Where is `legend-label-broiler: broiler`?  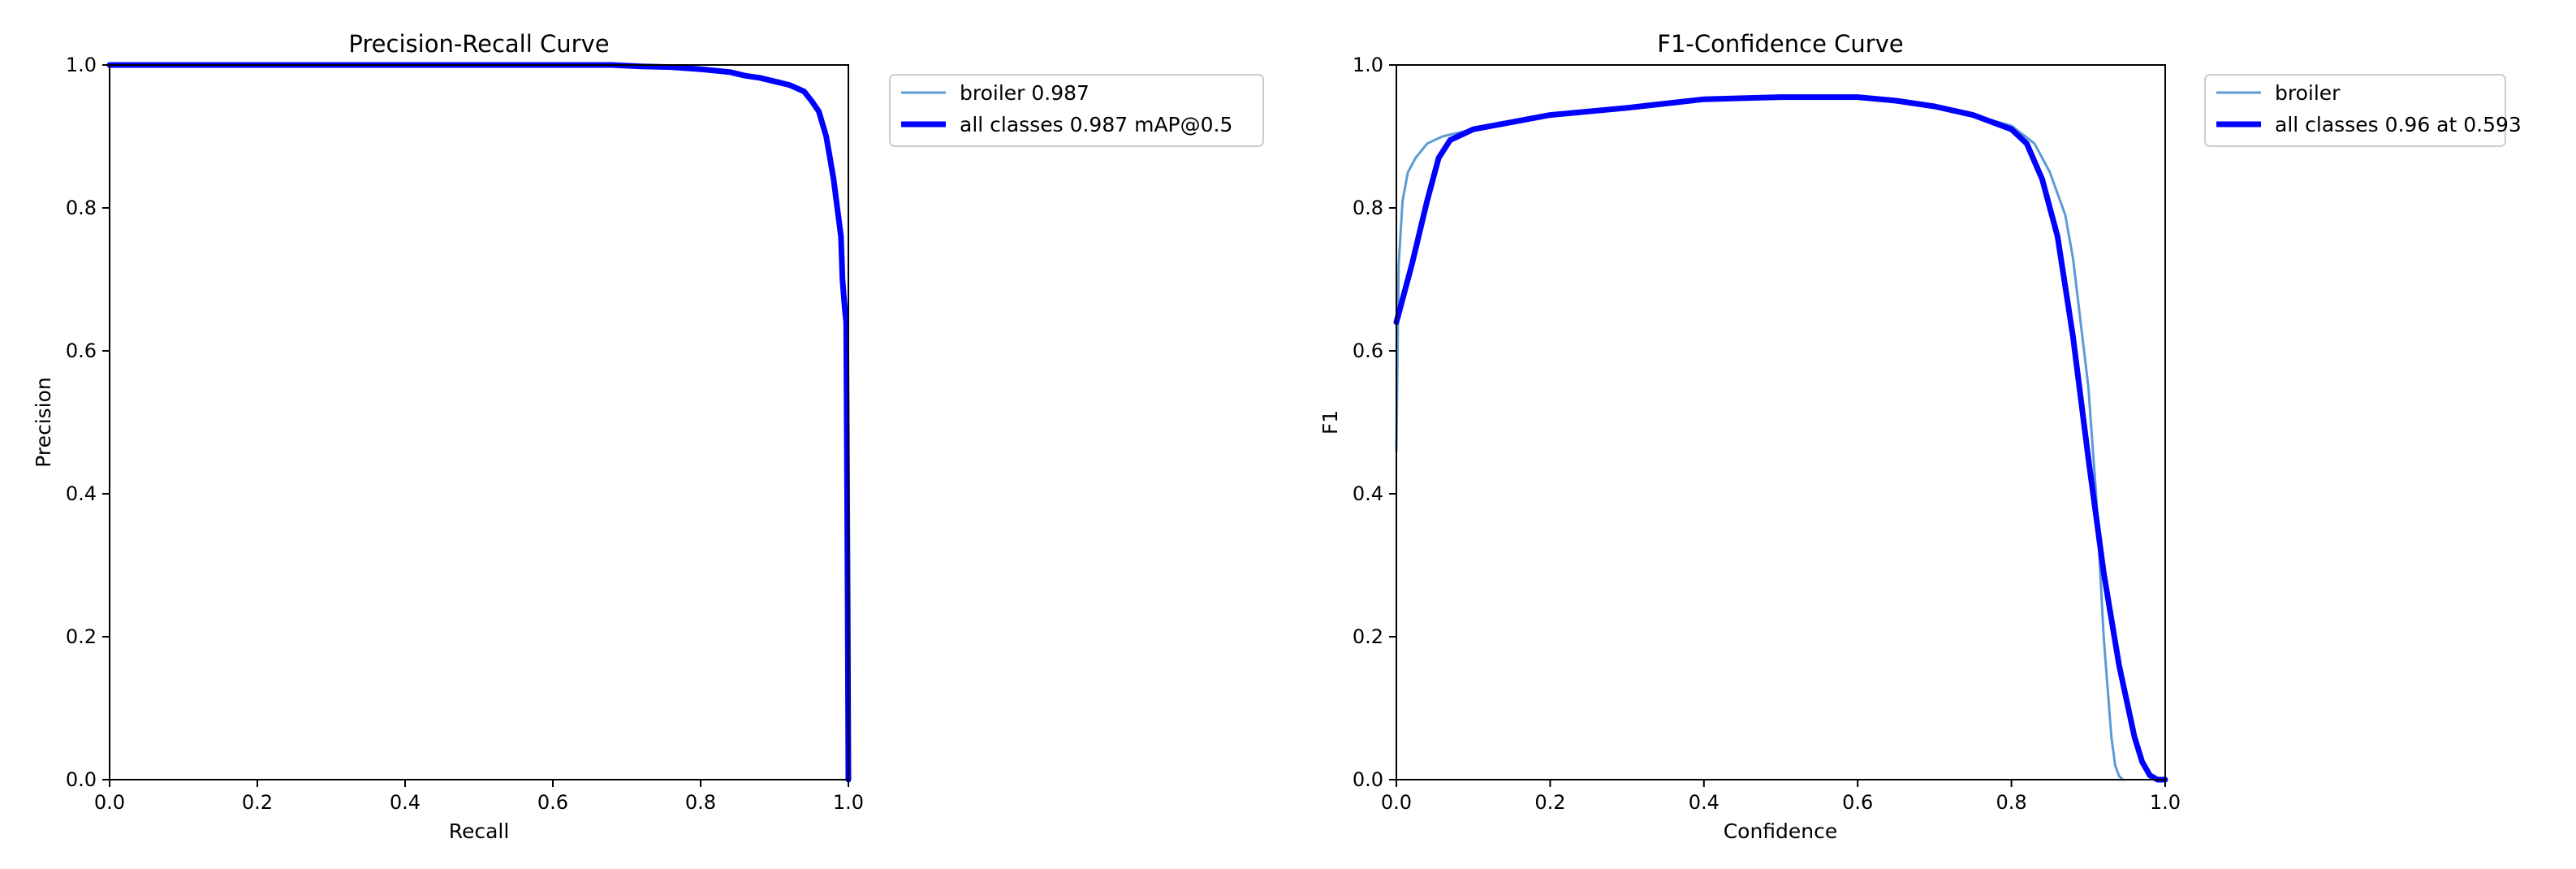 legend-label-broiler: broiler is located at coordinates (2308, 93).